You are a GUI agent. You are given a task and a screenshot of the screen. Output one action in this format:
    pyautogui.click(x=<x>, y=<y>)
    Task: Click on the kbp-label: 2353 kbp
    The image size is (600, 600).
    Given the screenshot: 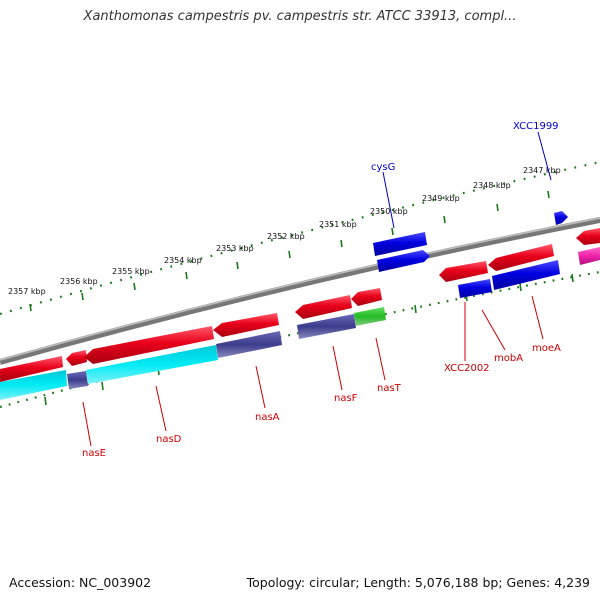 What is the action you would take?
    pyautogui.click(x=235, y=248)
    